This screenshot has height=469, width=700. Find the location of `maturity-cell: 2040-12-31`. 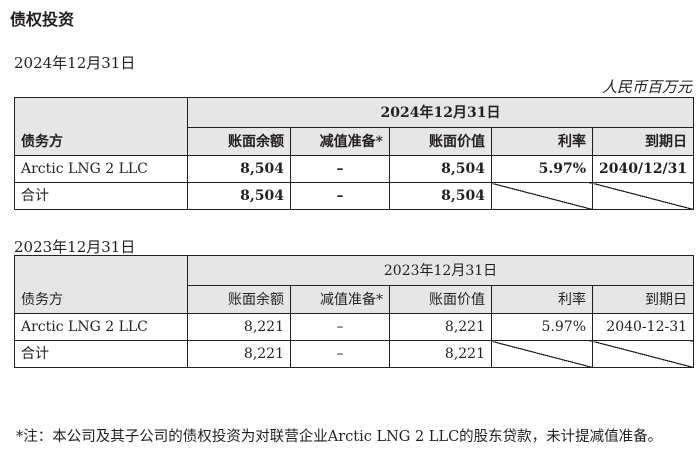

maturity-cell: 2040-12-31 is located at coordinates (643, 327).